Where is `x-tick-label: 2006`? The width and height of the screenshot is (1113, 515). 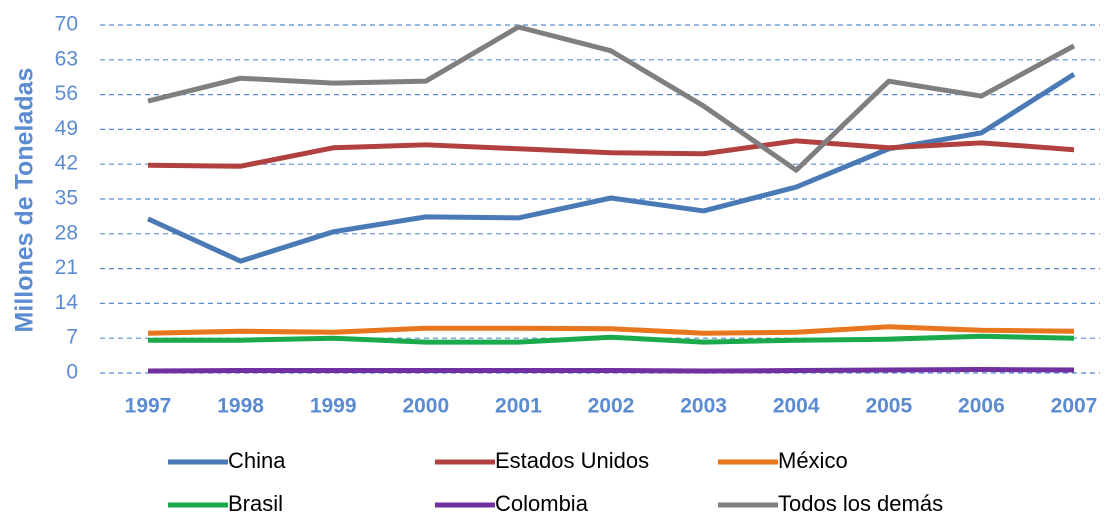
x-tick-label: 2006 is located at coordinates (981, 406).